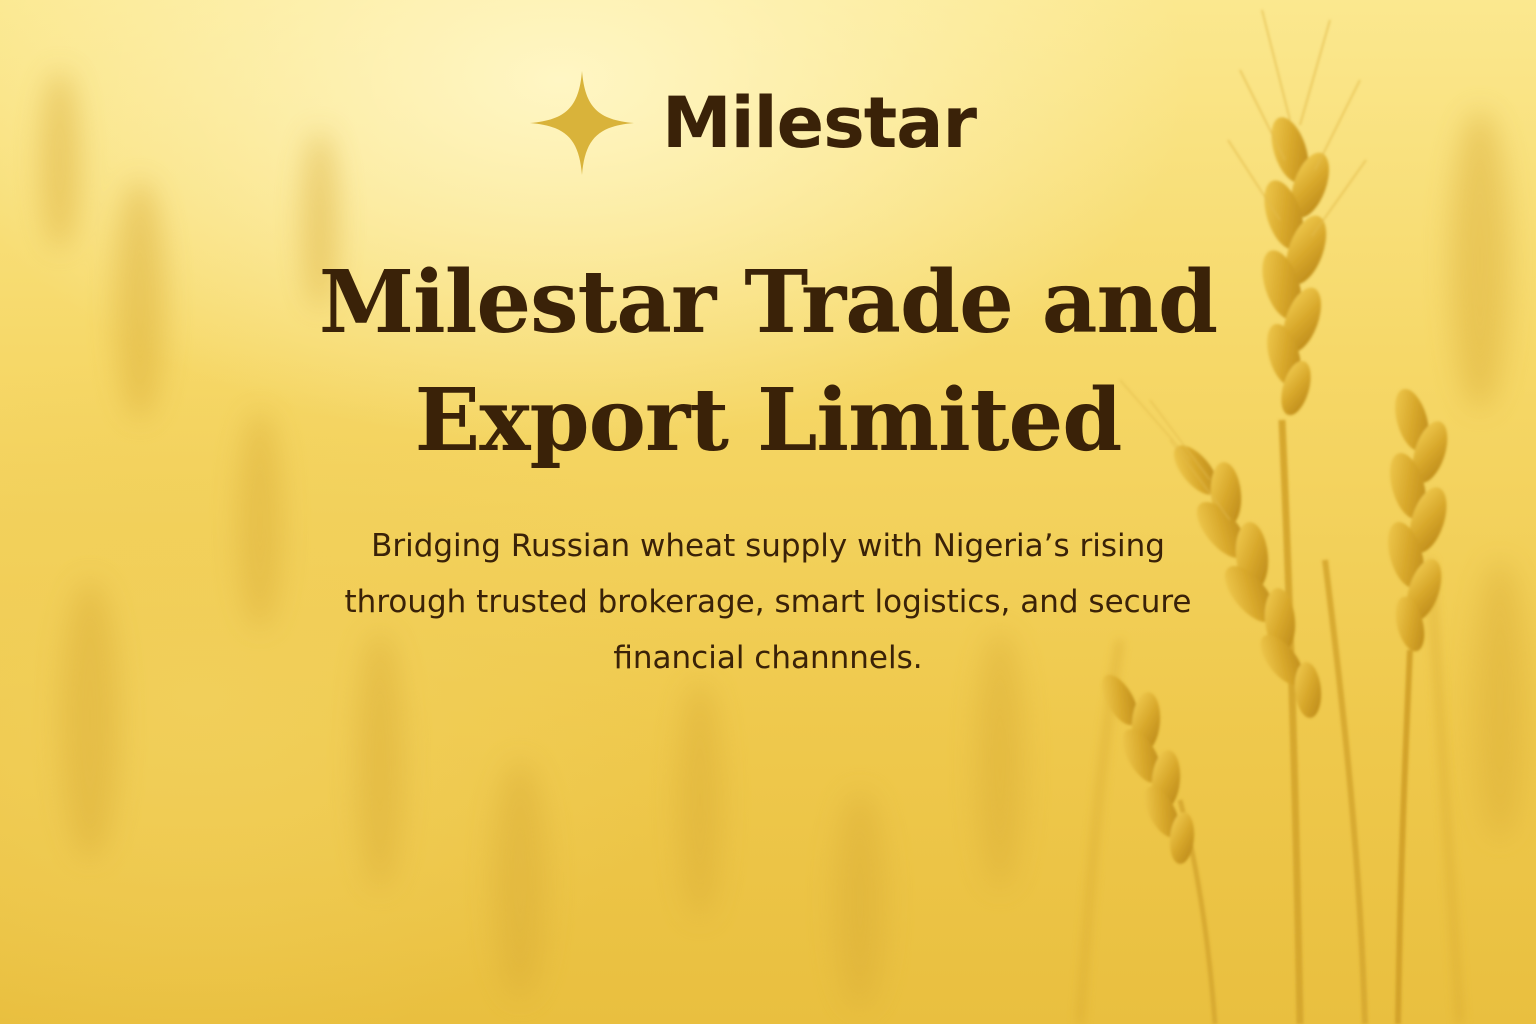 The height and width of the screenshot is (1024, 1536). I want to click on title-line-2: Export Limited, so click(768, 420).